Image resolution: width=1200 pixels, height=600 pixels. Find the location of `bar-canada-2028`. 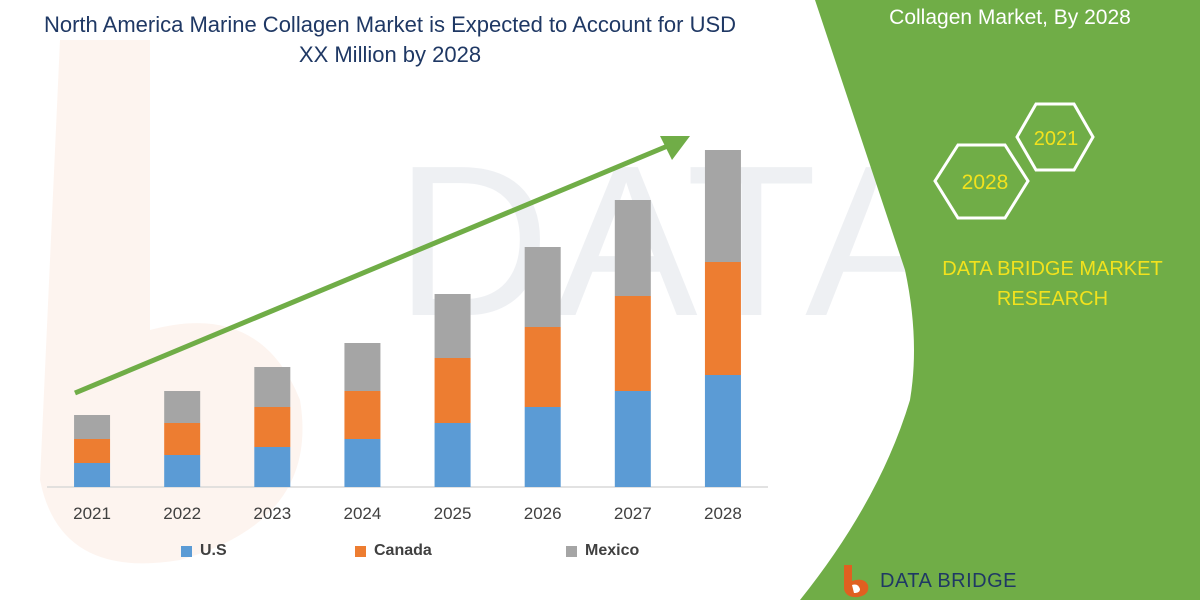

bar-canada-2028 is located at coordinates (722, 318).